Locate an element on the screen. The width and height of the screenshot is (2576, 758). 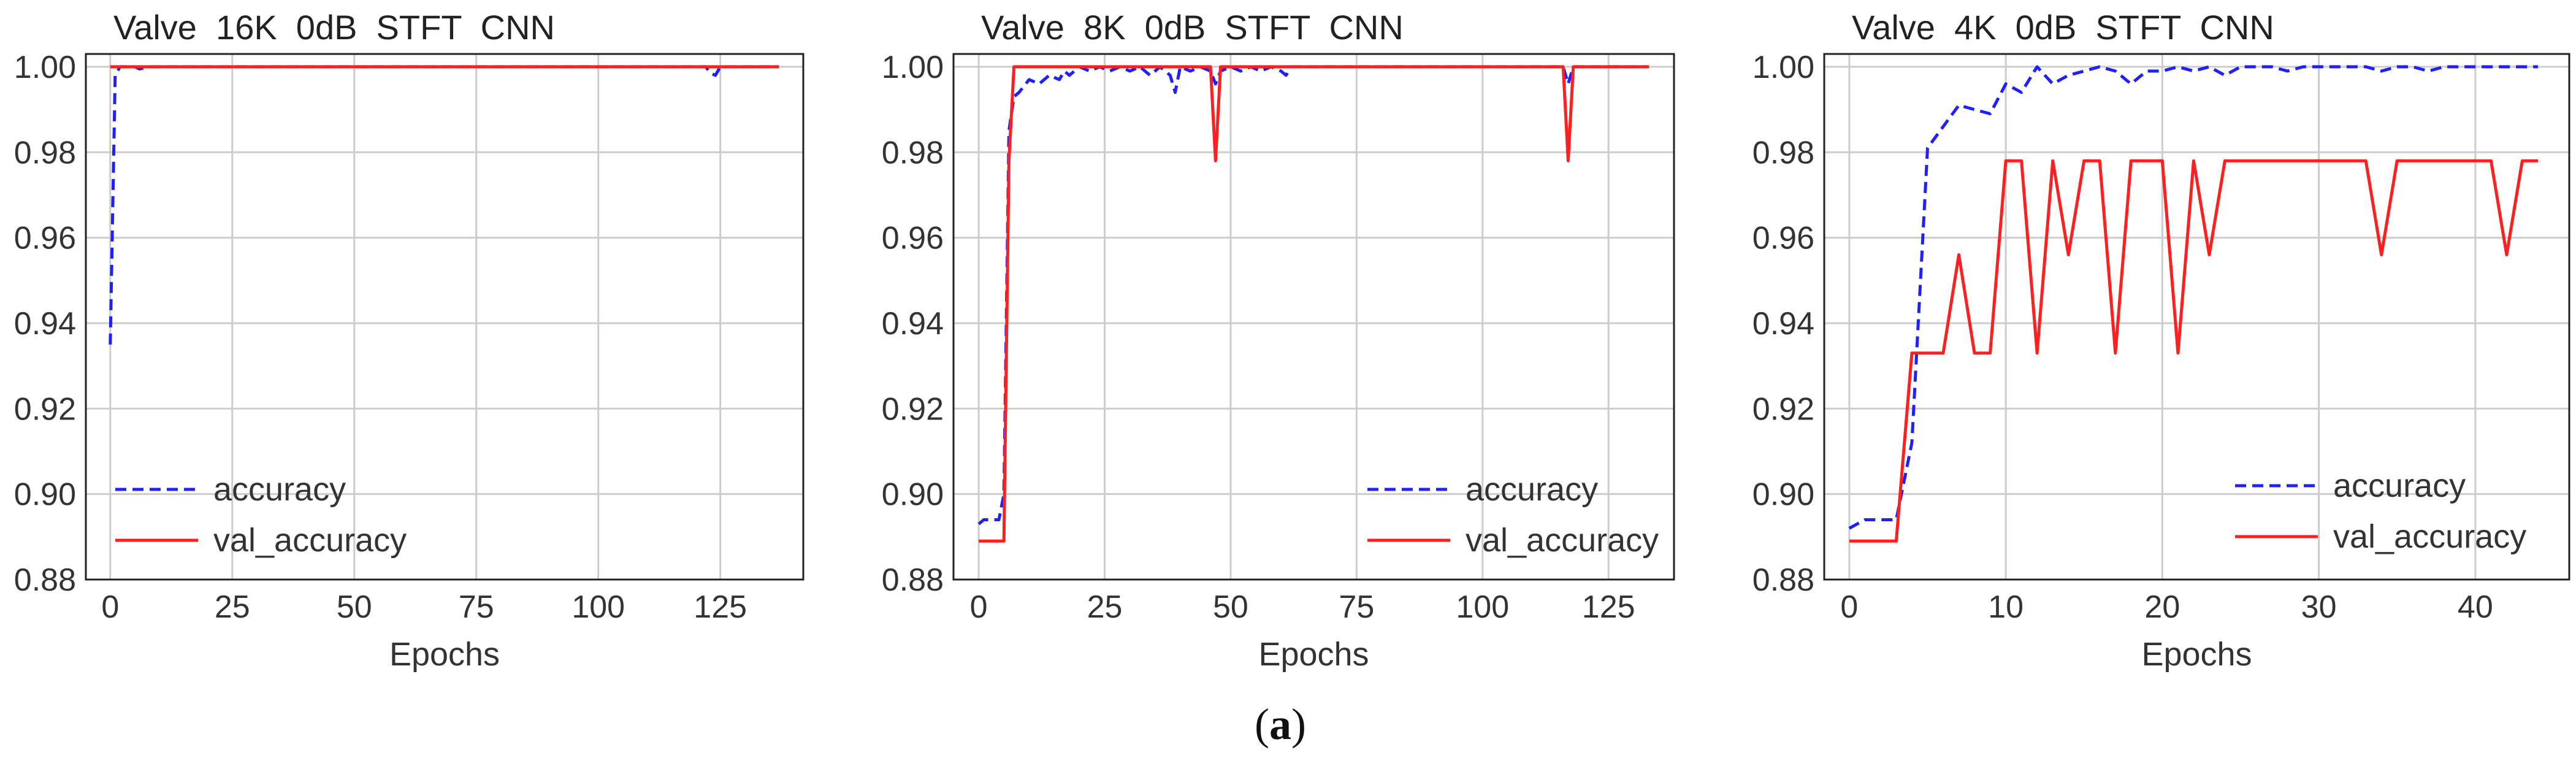
series-line-val-accuracy is located at coordinates (2193, 351).